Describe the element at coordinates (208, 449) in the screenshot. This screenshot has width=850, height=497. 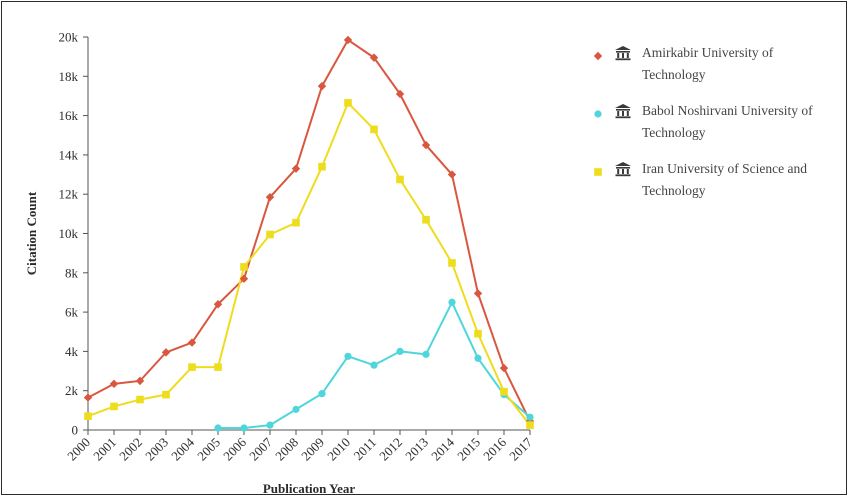
I see `x-tick-label: 2005` at that location.